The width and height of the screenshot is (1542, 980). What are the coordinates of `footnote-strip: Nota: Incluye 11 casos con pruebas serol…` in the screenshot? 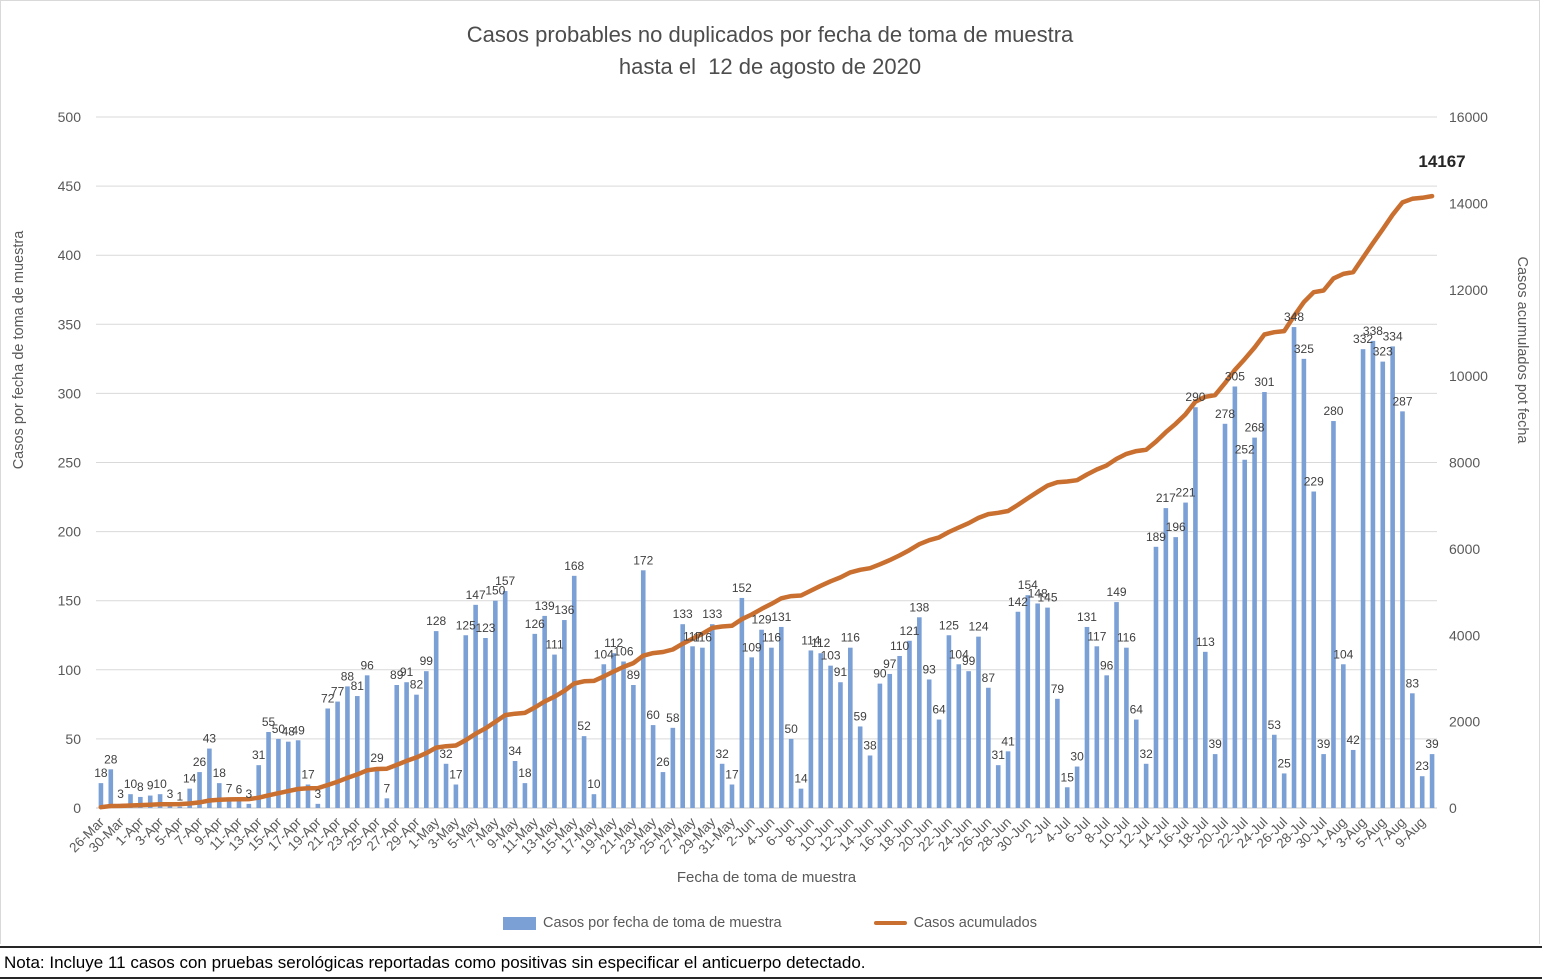 It's located at (771, 962).